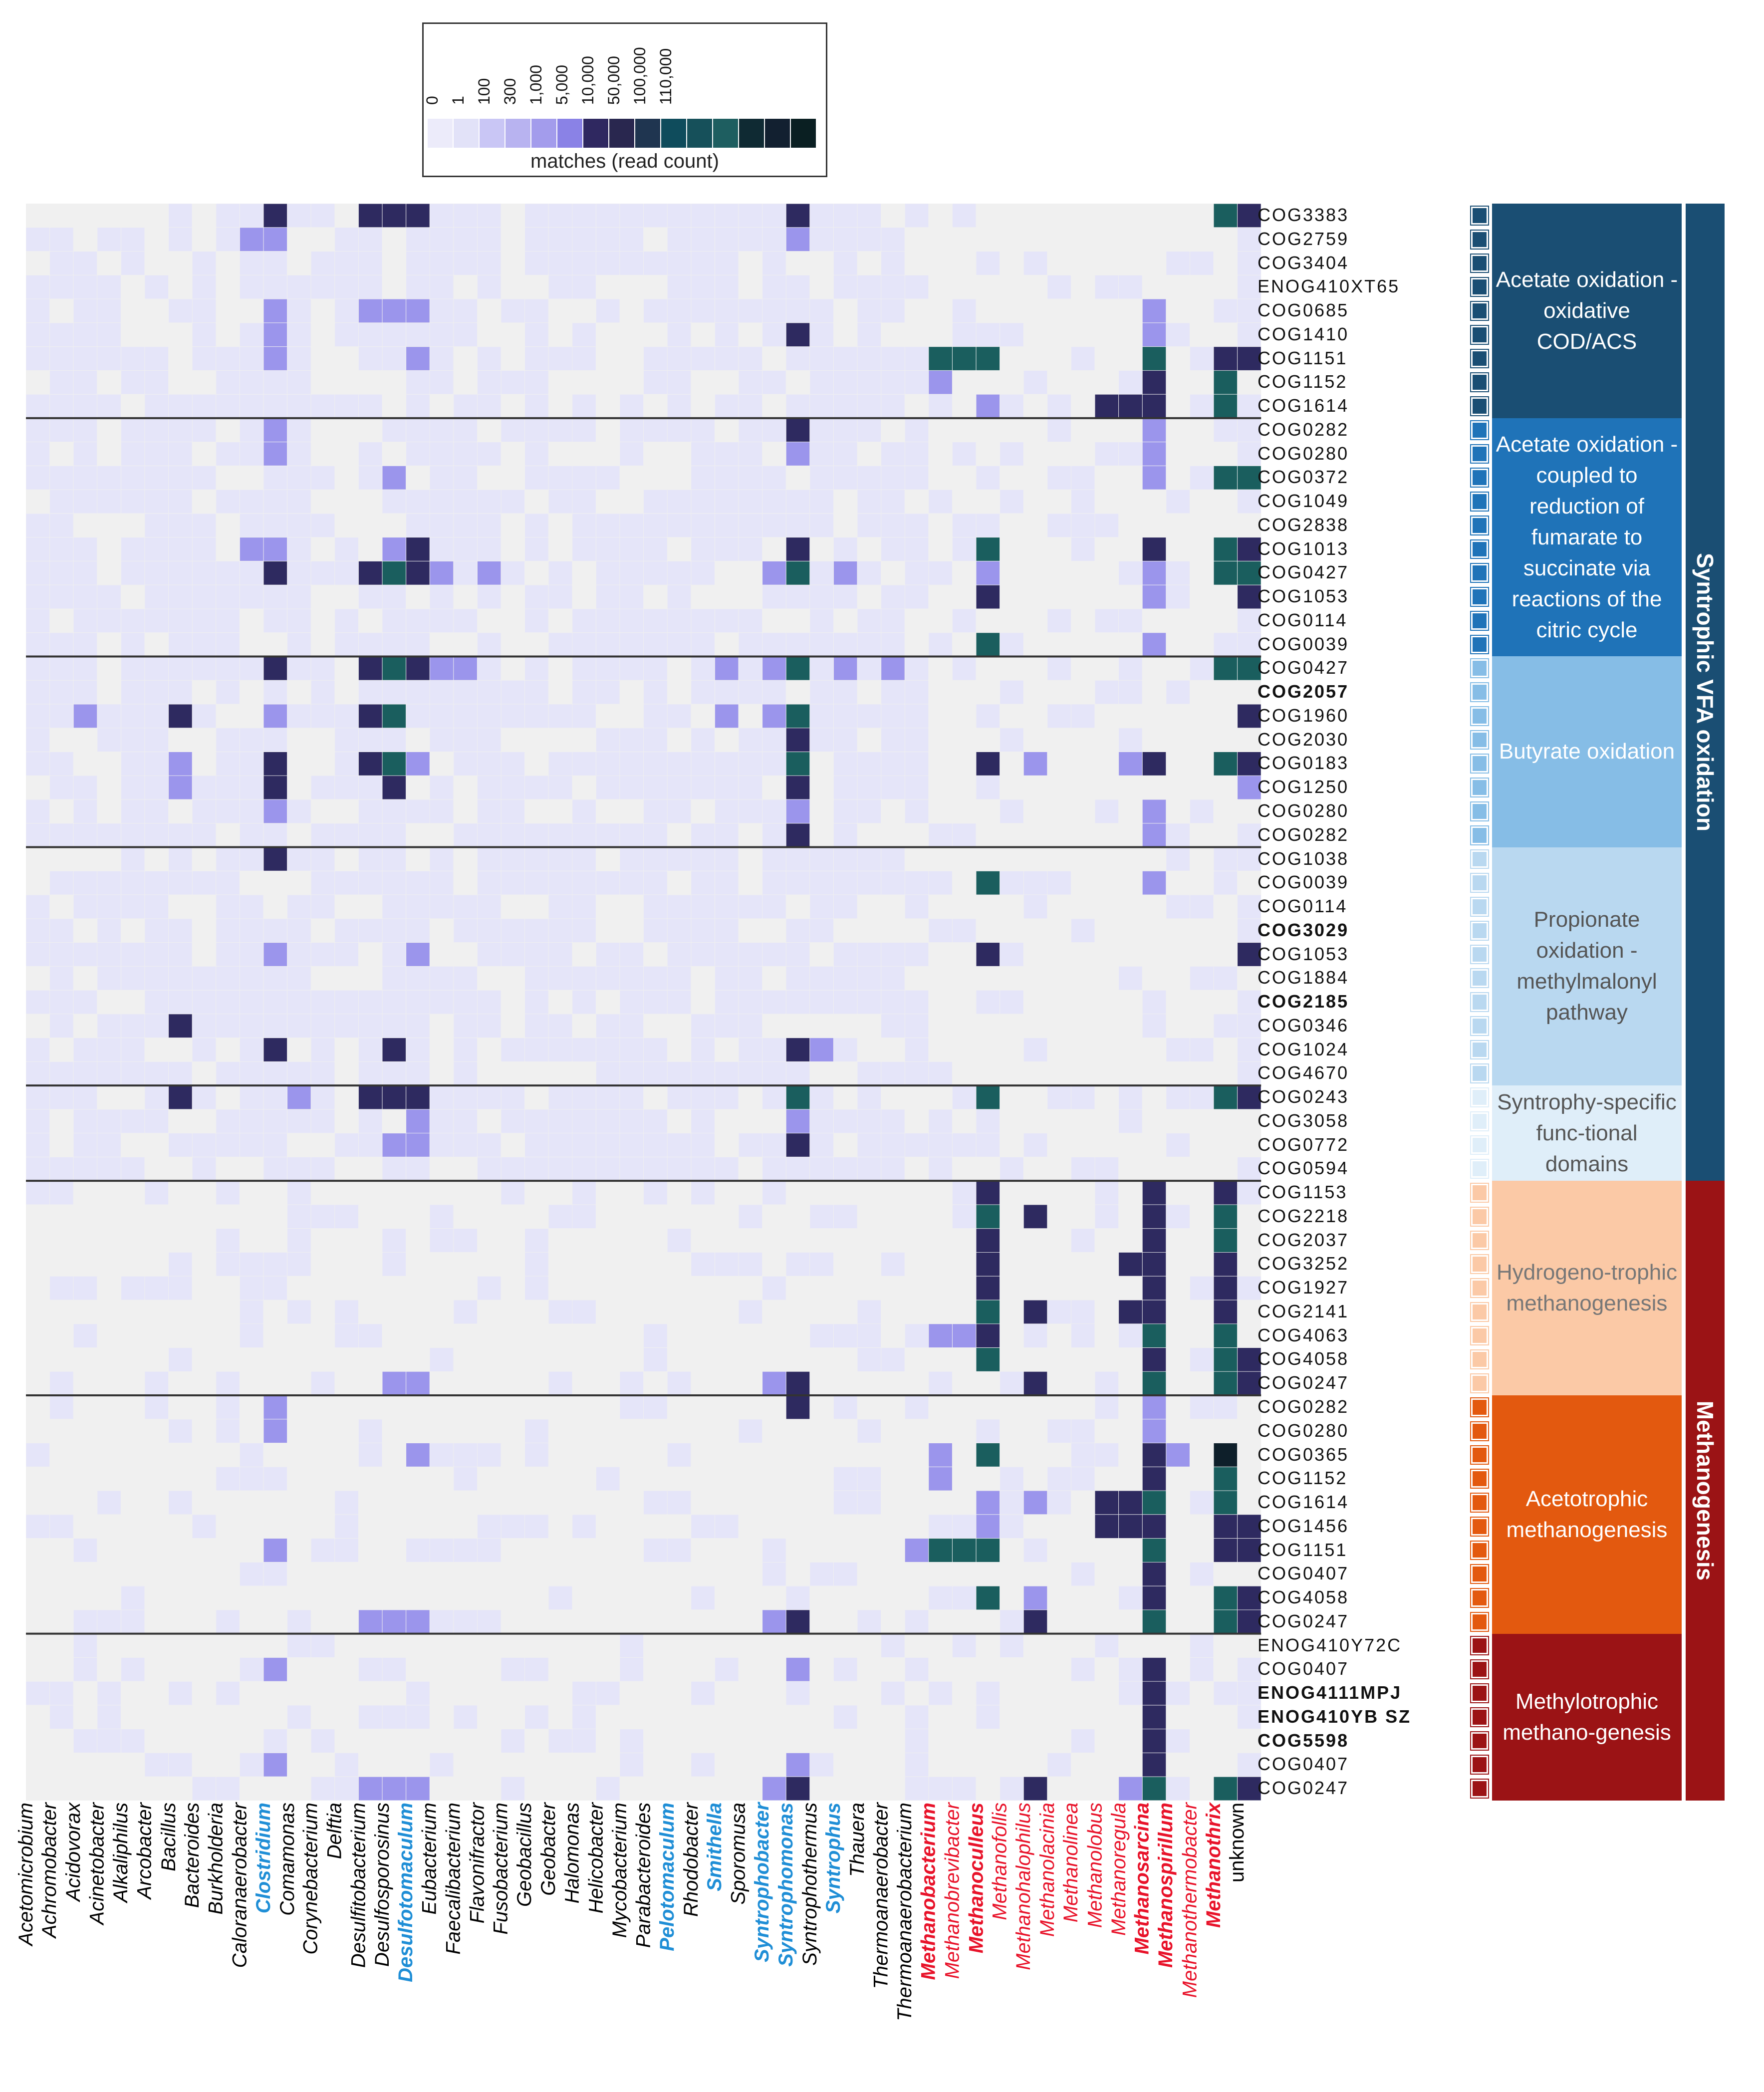 The height and width of the screenshot is (2092, 1764). I want to click on row-label: COG4670, so click(1303, 1072).